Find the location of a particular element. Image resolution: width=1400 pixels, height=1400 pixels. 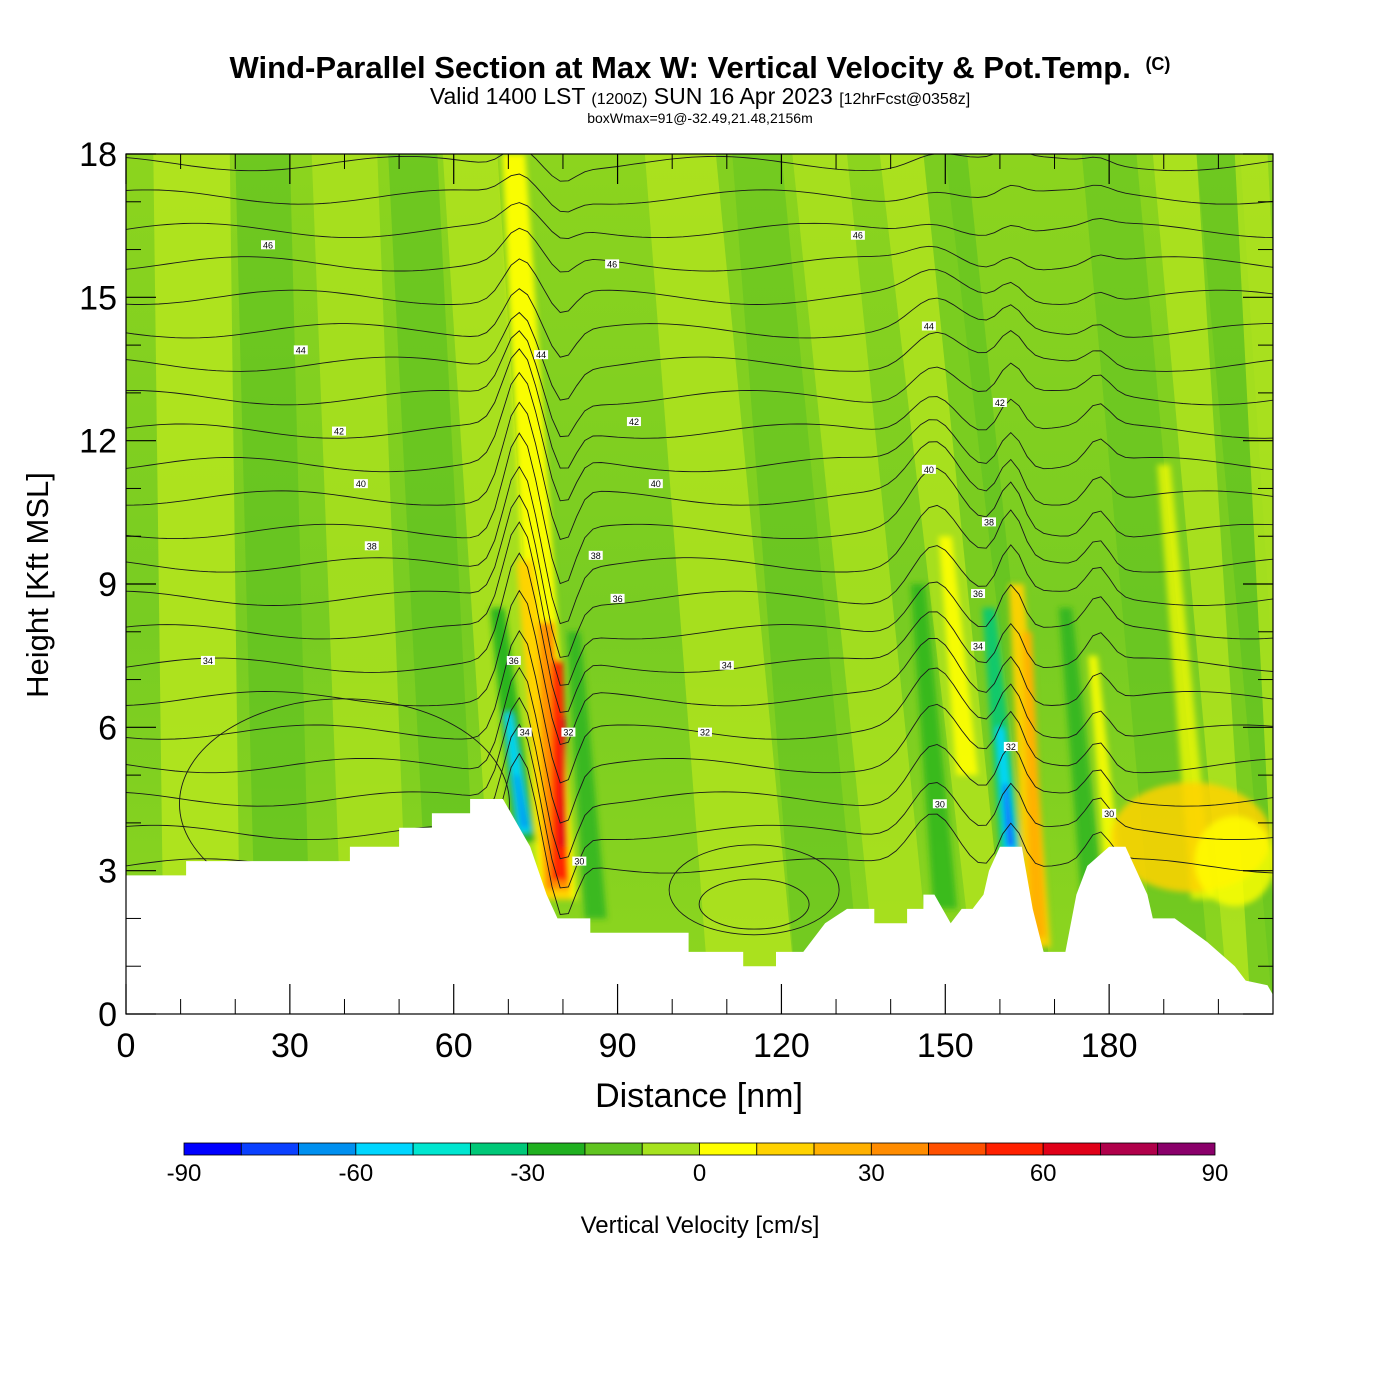

contour-label: 46 is located at coordinates (268, 245).